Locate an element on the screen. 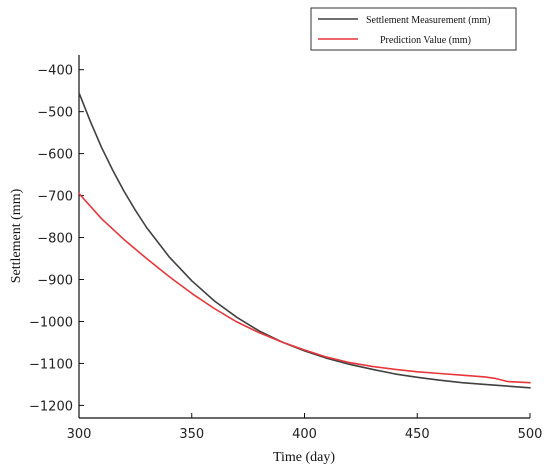 The width and height of the screenshot is (550, 471). x-tick-label: 300 is located at coordinates (79, 434).